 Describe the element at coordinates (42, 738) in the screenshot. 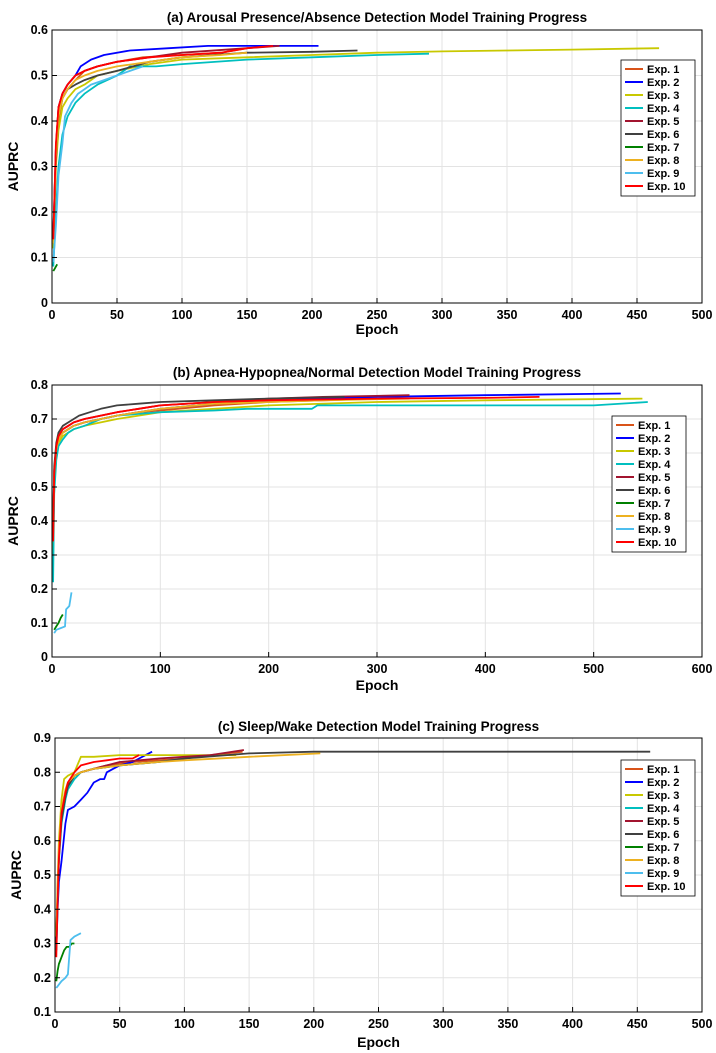

I see `y-tick-label: 0.9` at that location.